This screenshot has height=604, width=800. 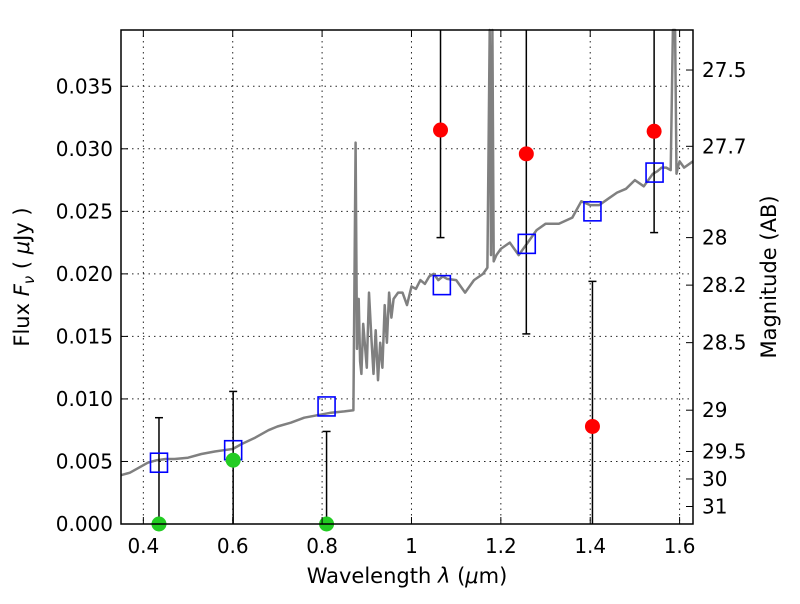 I want to click on x-tick-label: 0.8, so click(x=322, y=546).